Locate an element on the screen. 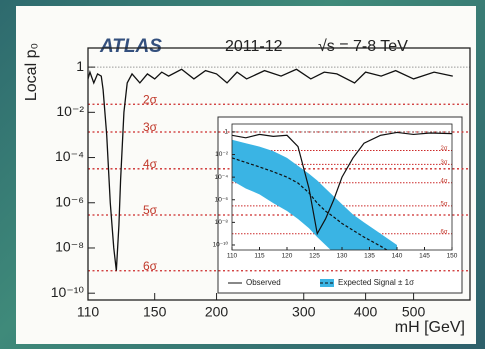 This screenshot has width=485, height=349. experiment-label: ATLAS is located at coordinates (130, 46).